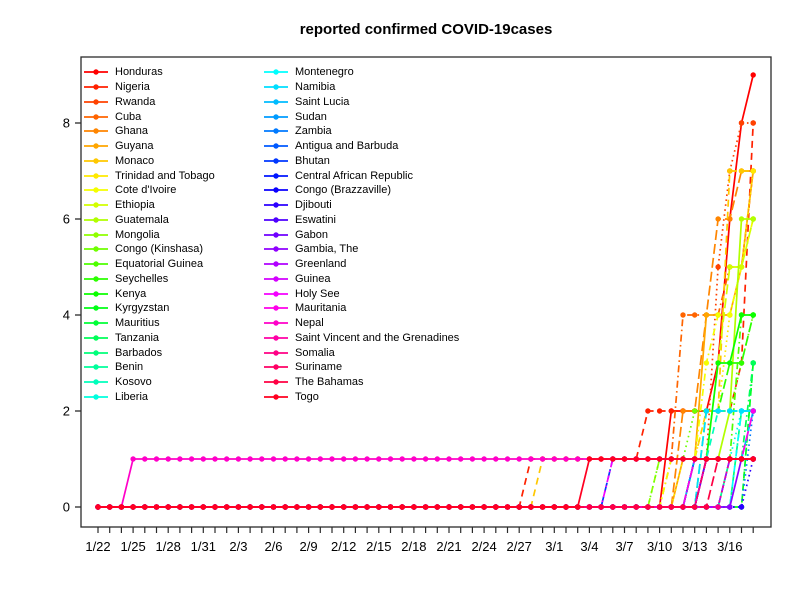 The height and width of the screenshot is (600, 800). Describe the element at coordinates (361, 279) in the screenshot. I see `legend-item-guinea: Guinea` at that location.